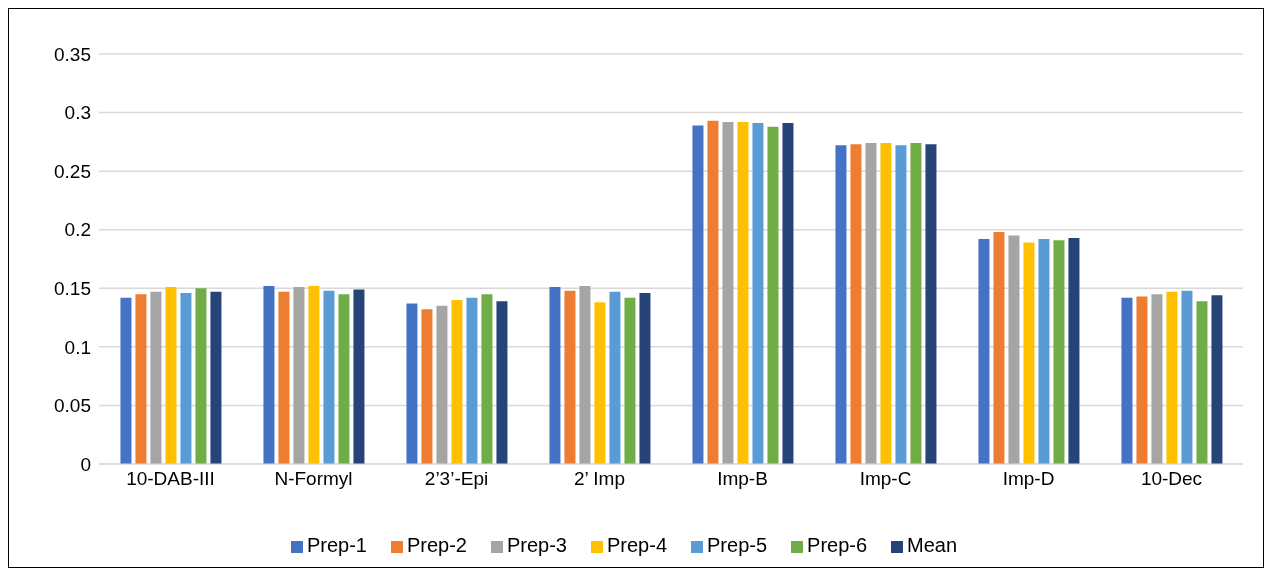 The width and height of the screenshot is (1274, 579). I want to click on legend-label: Prep-4, so click(637, 545).